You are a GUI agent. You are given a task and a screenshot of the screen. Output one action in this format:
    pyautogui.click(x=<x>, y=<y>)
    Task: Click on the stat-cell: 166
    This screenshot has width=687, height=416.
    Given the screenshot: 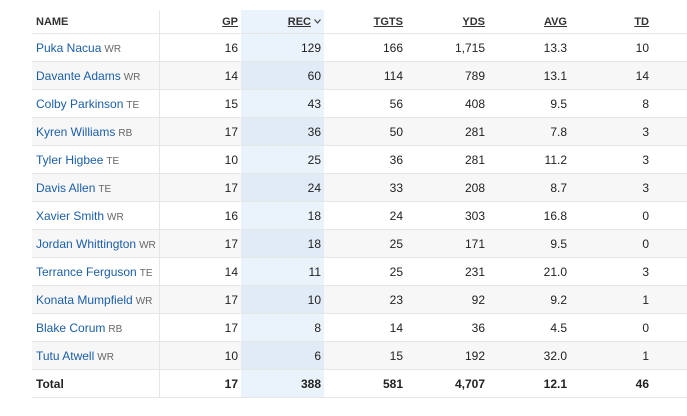 What is the action you would take?
    pyautogui.click(x=365, y=47)
    